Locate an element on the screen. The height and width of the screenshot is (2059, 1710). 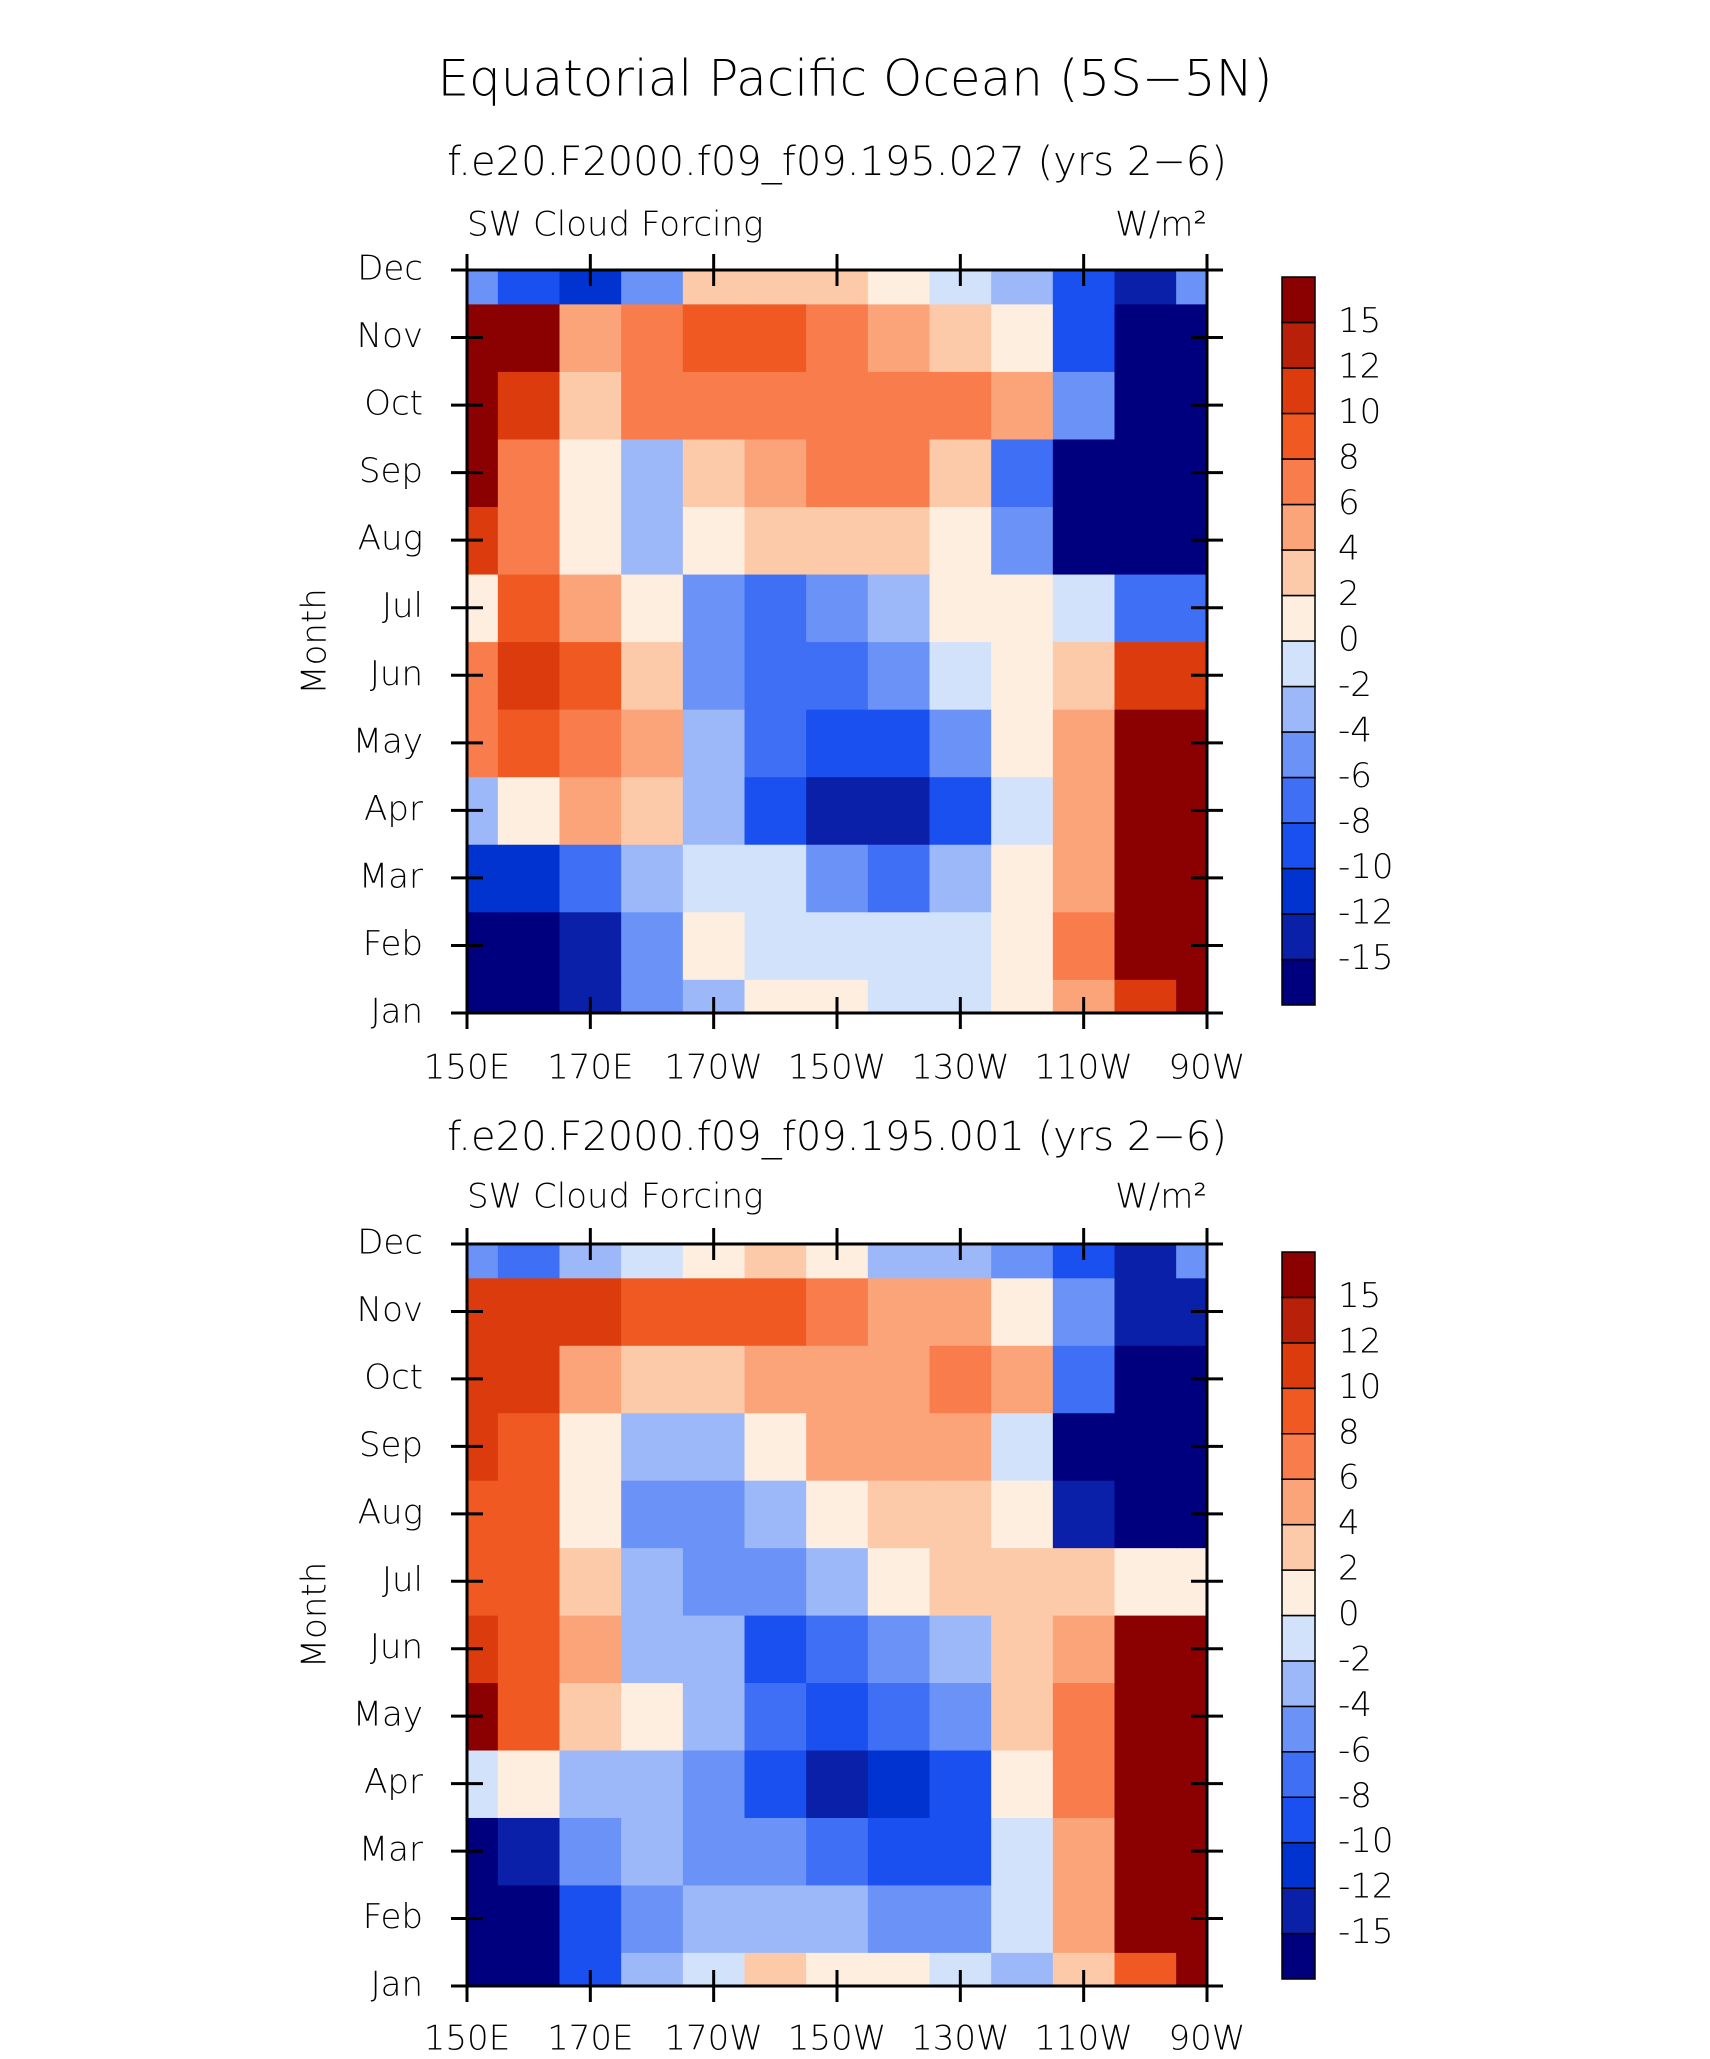
x-tick-label: 150E is located at coordinates (467, 1068).